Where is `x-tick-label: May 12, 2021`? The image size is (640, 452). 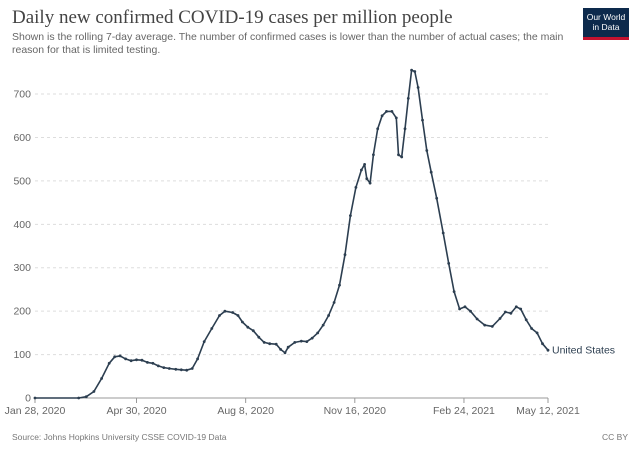 x-tick-label: May 12, 2021 is located at coordinates (548, 411).